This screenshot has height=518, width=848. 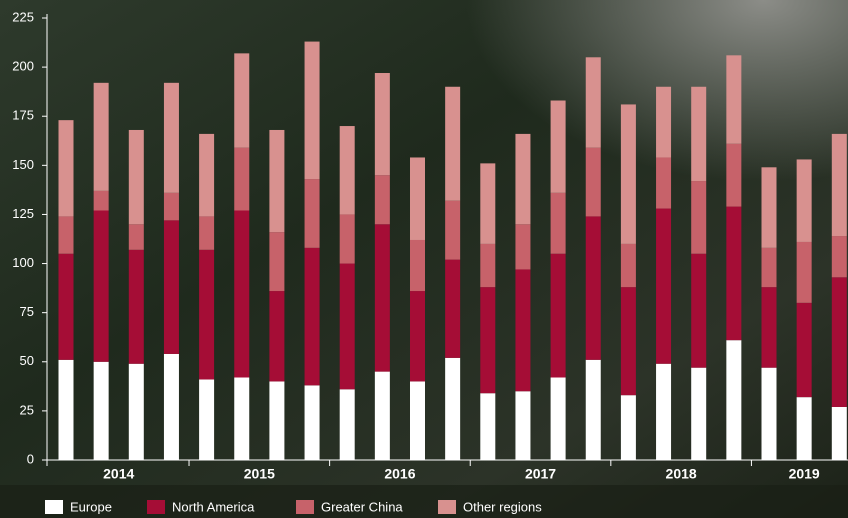 What do you see at coordinates (23, 16) in the screenshot?
I see `y-tick-label: 225` at bounding box center [23, 16].